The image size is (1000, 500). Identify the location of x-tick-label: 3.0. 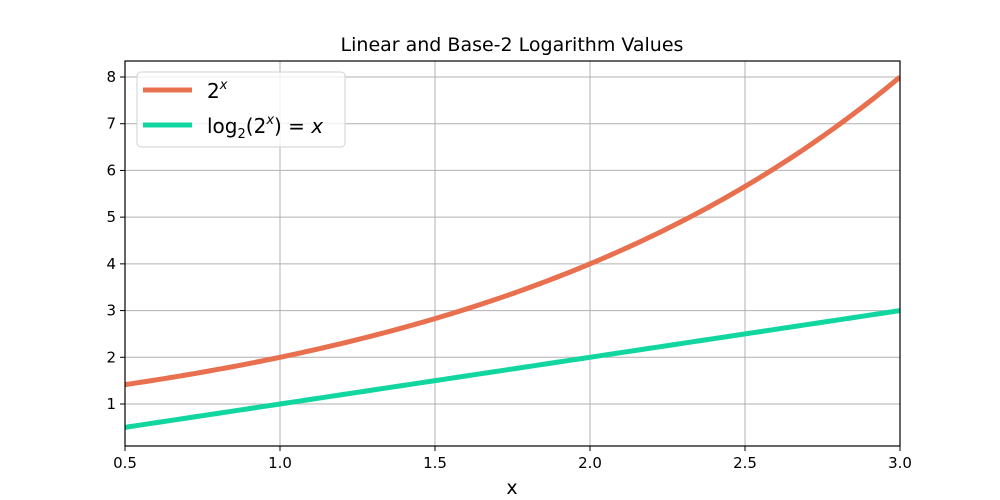
(900, 463).